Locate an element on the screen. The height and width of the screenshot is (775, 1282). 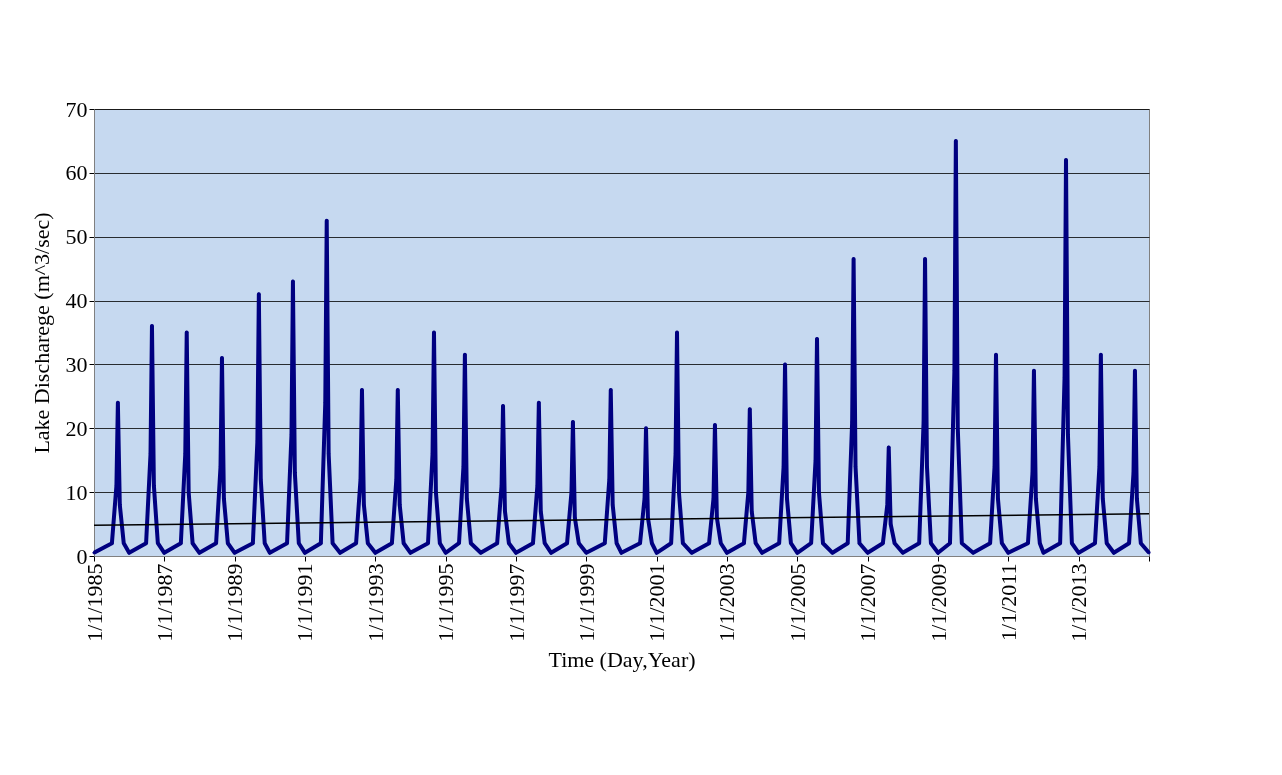
y-tick-label: 30 is located at coordinates (76, 364).